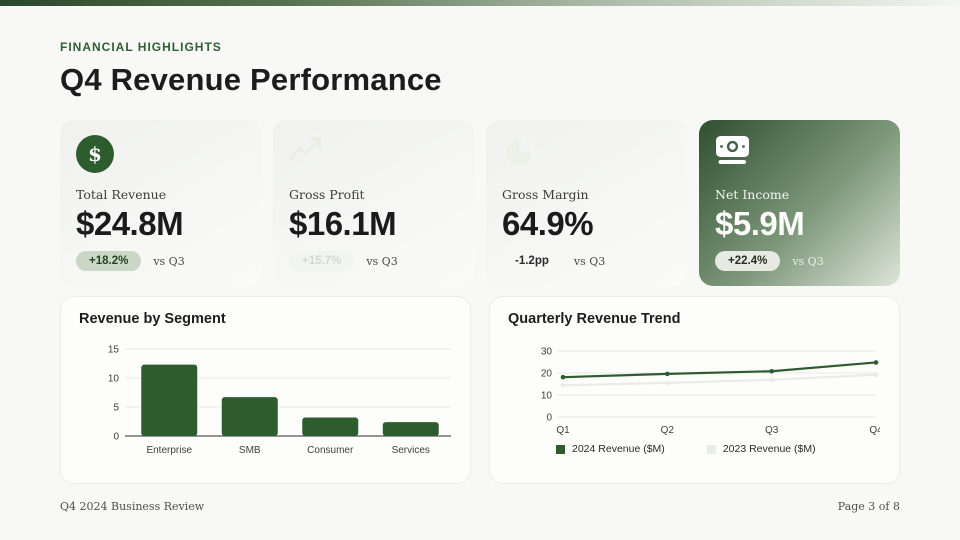  Describe the element at coordinates (769, 449) in the screenshot. I see `legend-label: 2023 Revenue ($M)` at that location.